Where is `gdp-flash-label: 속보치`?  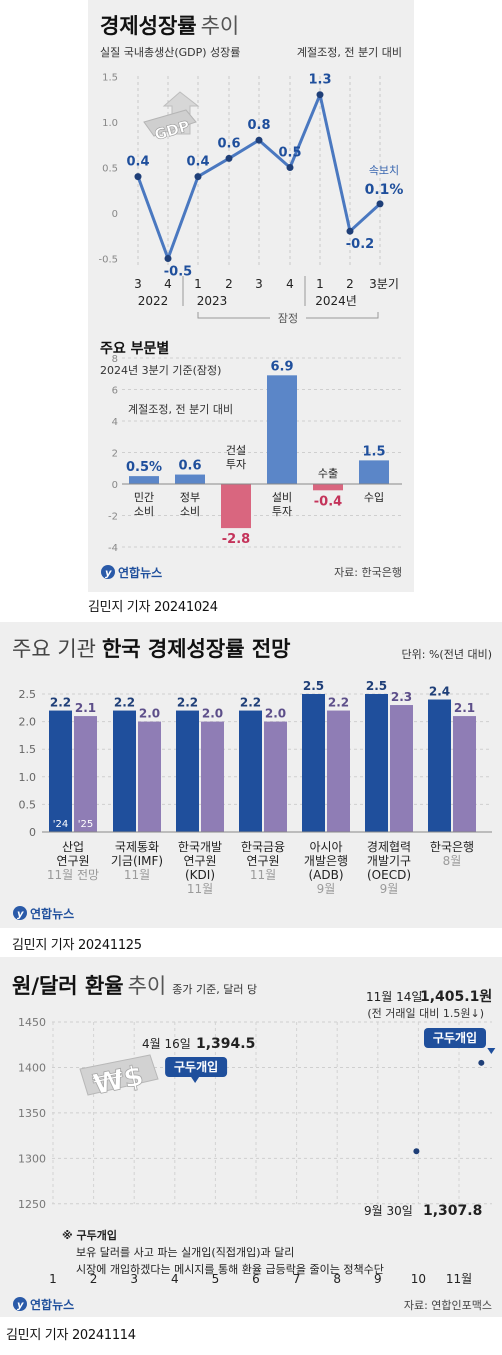 gdp-flash-label: 속보치 is located at coordinates (384, 170).